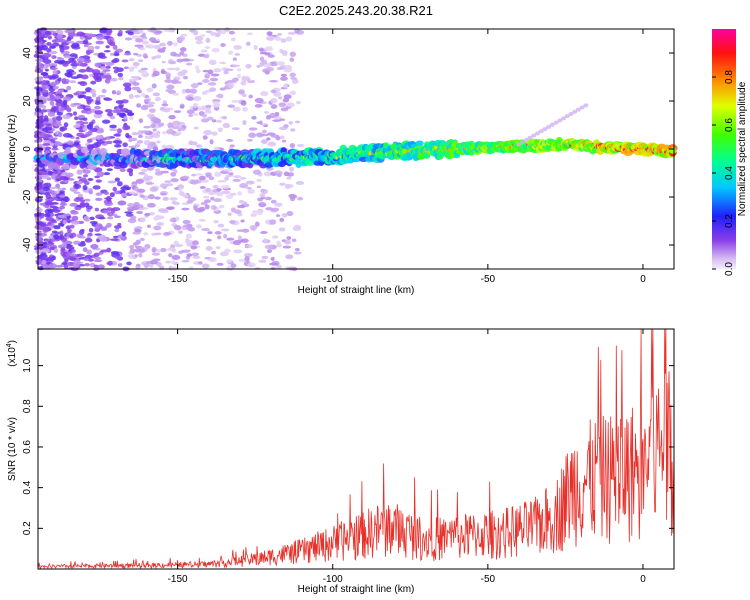  I want to click on snr-y-tick-label: 0.8, so click(27, 406).